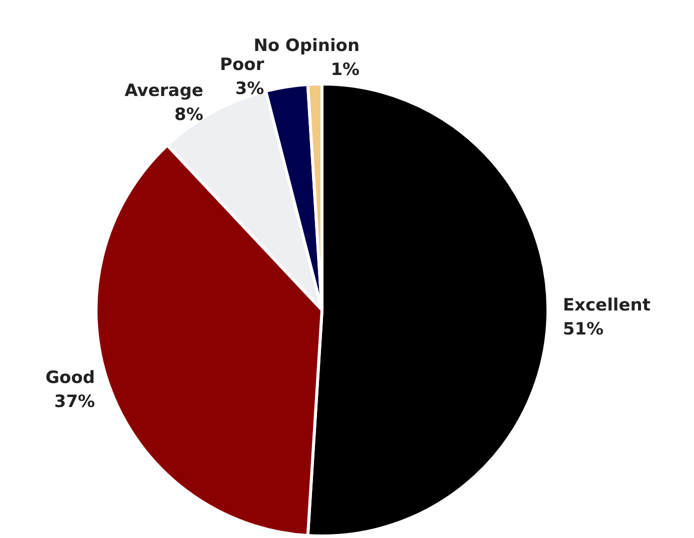 This screenshot has height=538, width=694. I want to click on data-label: 1%, so click(345, 70).